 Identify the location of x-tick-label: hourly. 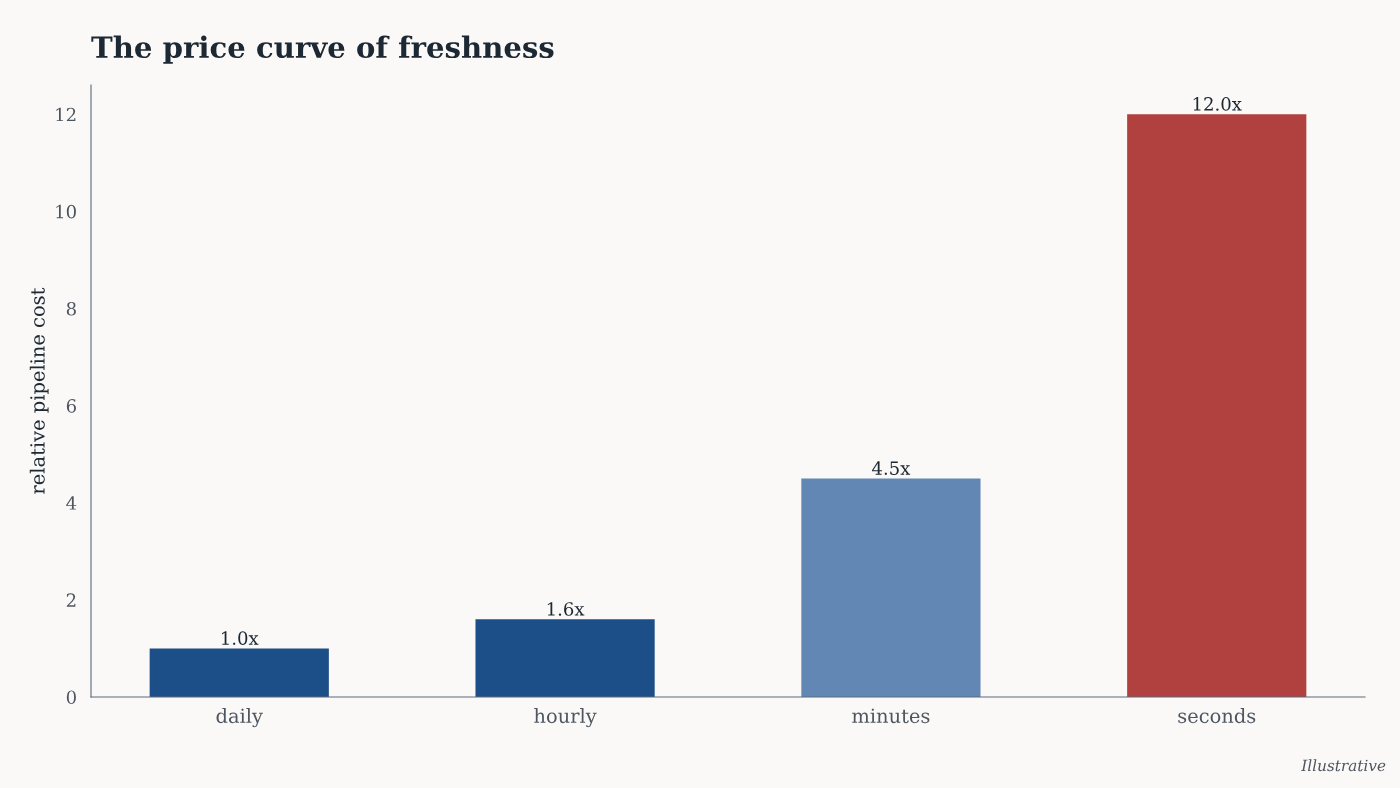
(565, 718).